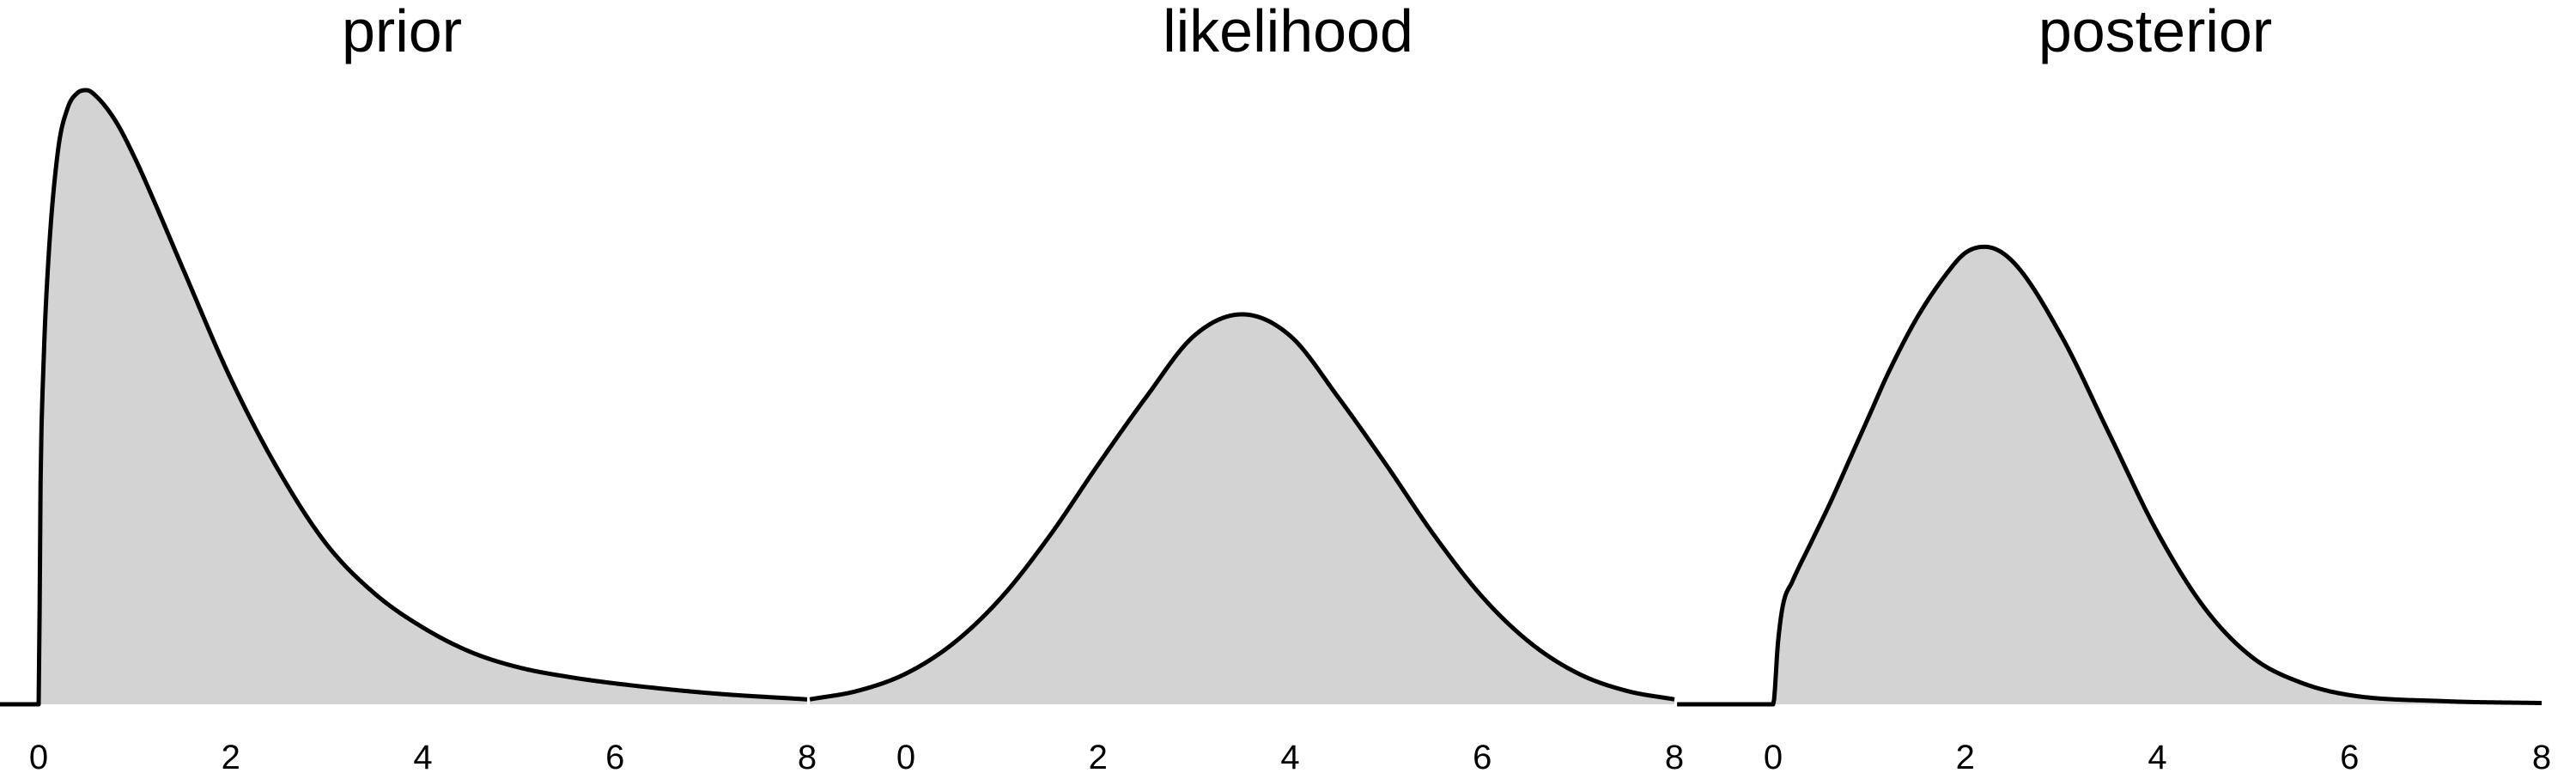  I want to click on panel-title-prior: prior, so click(402, 32).